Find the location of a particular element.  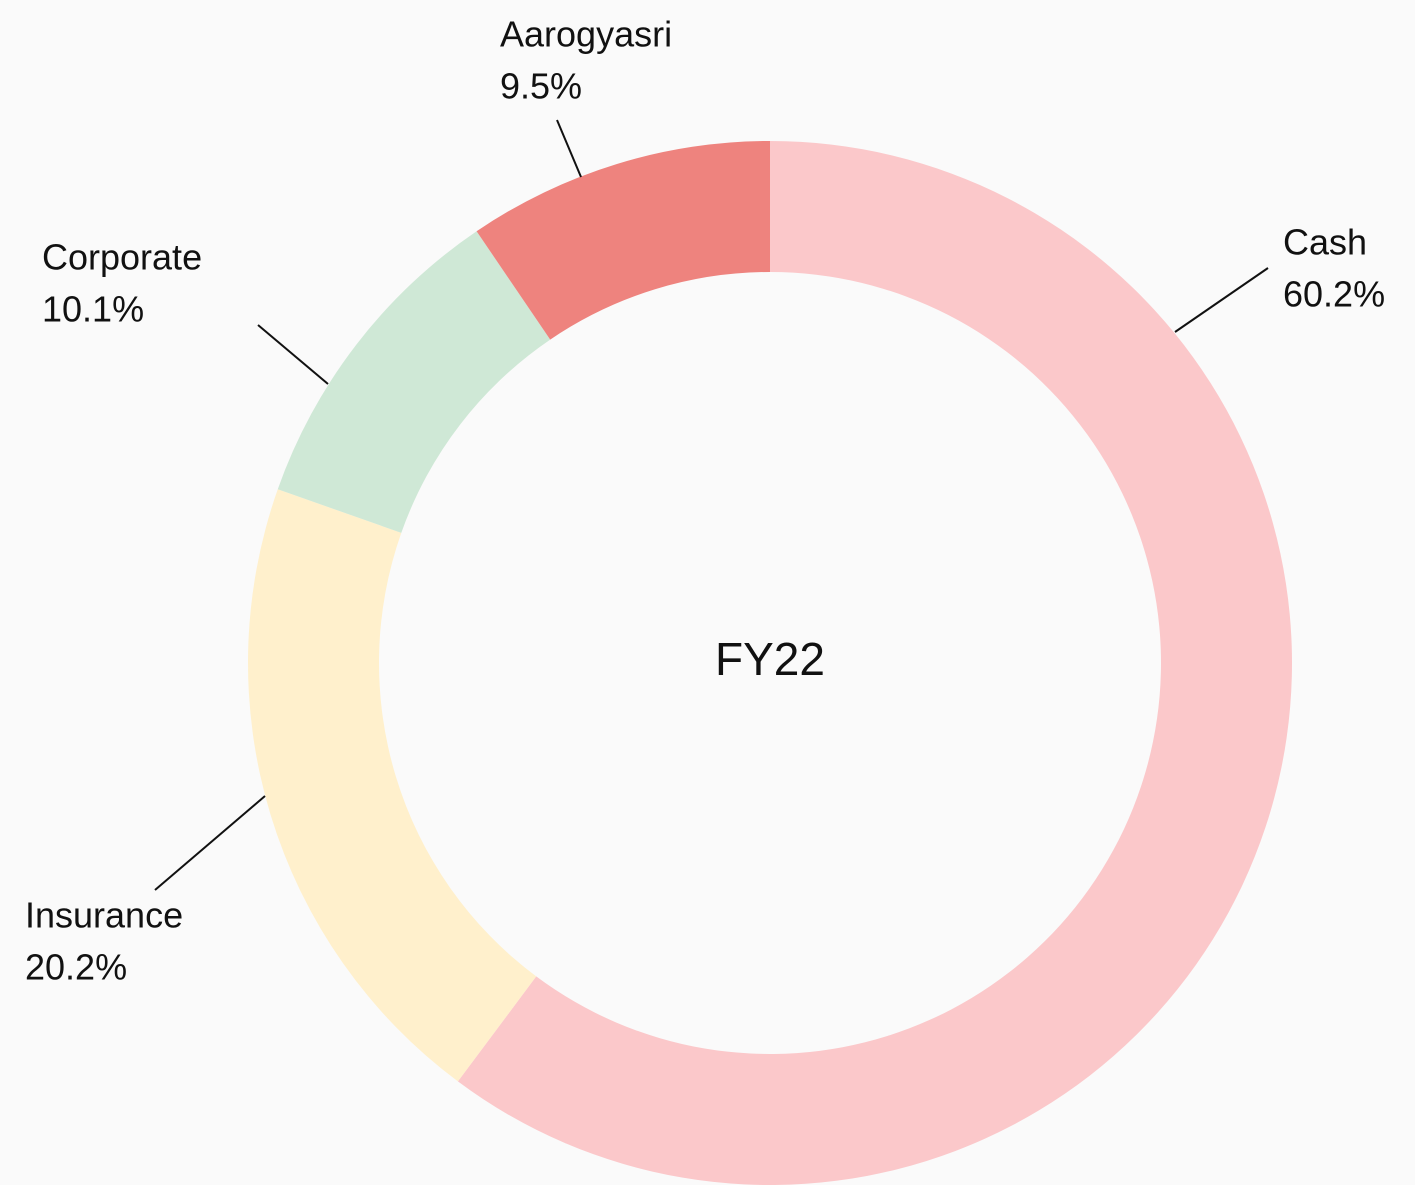

slice-label: Insurance is located at coordinates (104, 915).